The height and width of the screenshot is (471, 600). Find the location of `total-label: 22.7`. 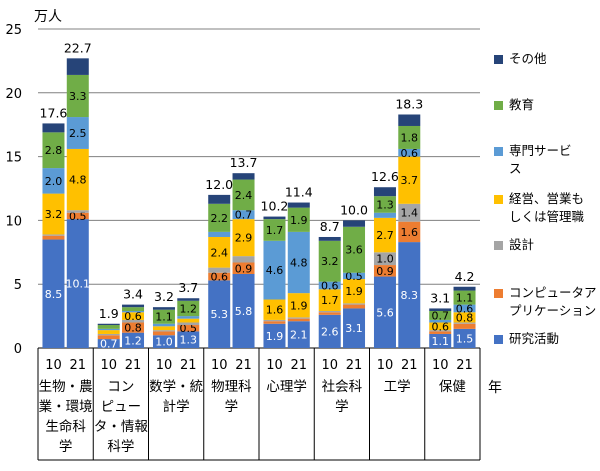

total-label: 22.7 is located at coordinates (78, 47).